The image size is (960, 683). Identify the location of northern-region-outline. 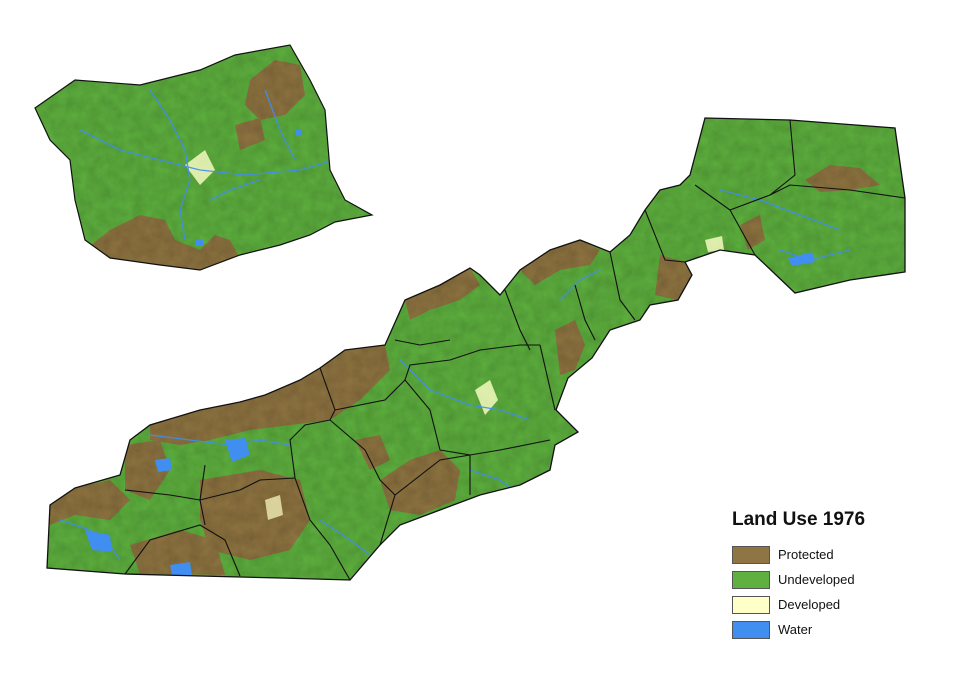
(204, 157).